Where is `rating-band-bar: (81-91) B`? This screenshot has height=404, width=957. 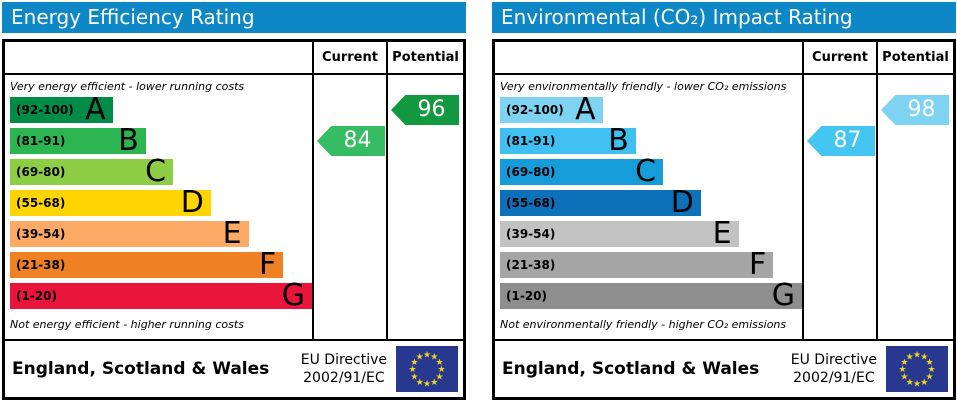 rating-band-bar: (81-91) B is located at coordinates (78, 140).